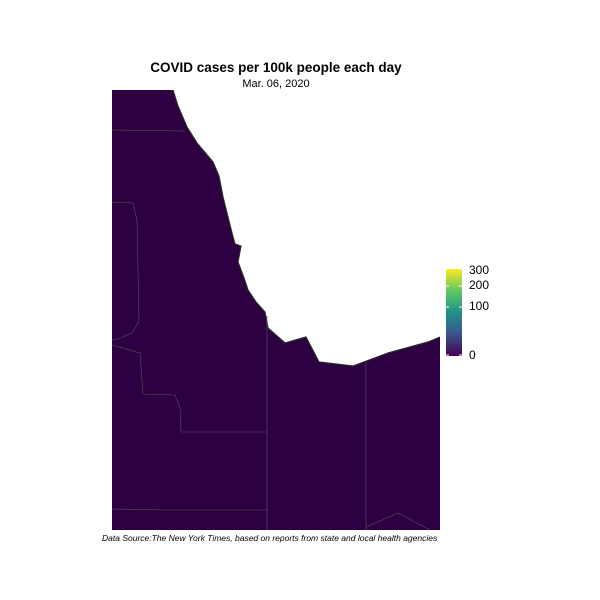 The height and width of the screenshot is (600, 600). What do you see at coordinates (479, 285) in the screenshot?
I see `legend-label-200: 200` at bounding box center [479, 285].